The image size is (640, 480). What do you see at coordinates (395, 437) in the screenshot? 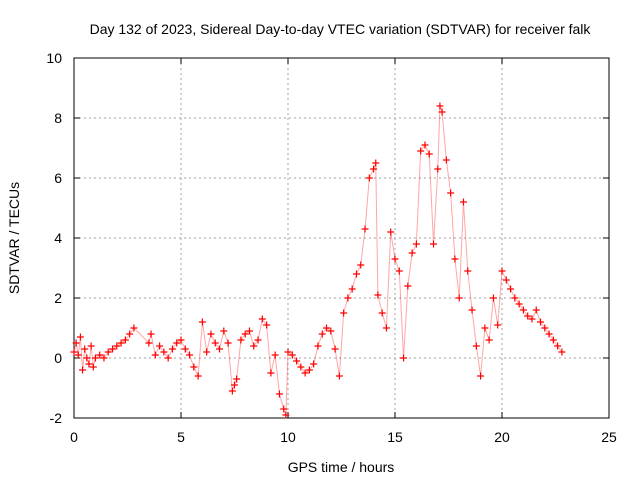
I see `x-tick-label: 15` at bounding box center [395, 437].